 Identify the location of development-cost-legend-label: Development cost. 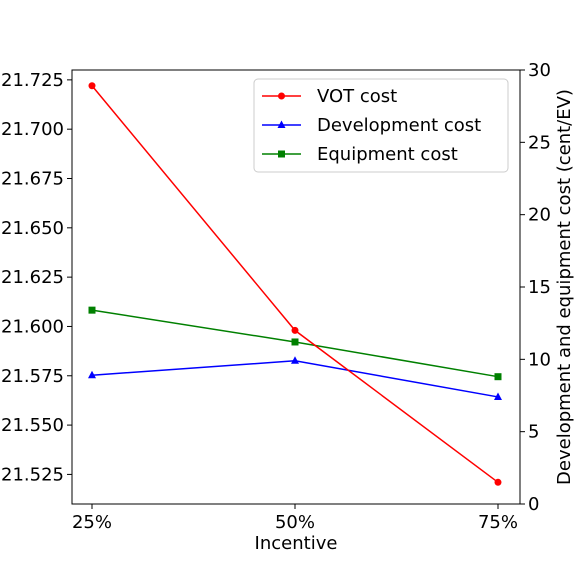
(399, 125).